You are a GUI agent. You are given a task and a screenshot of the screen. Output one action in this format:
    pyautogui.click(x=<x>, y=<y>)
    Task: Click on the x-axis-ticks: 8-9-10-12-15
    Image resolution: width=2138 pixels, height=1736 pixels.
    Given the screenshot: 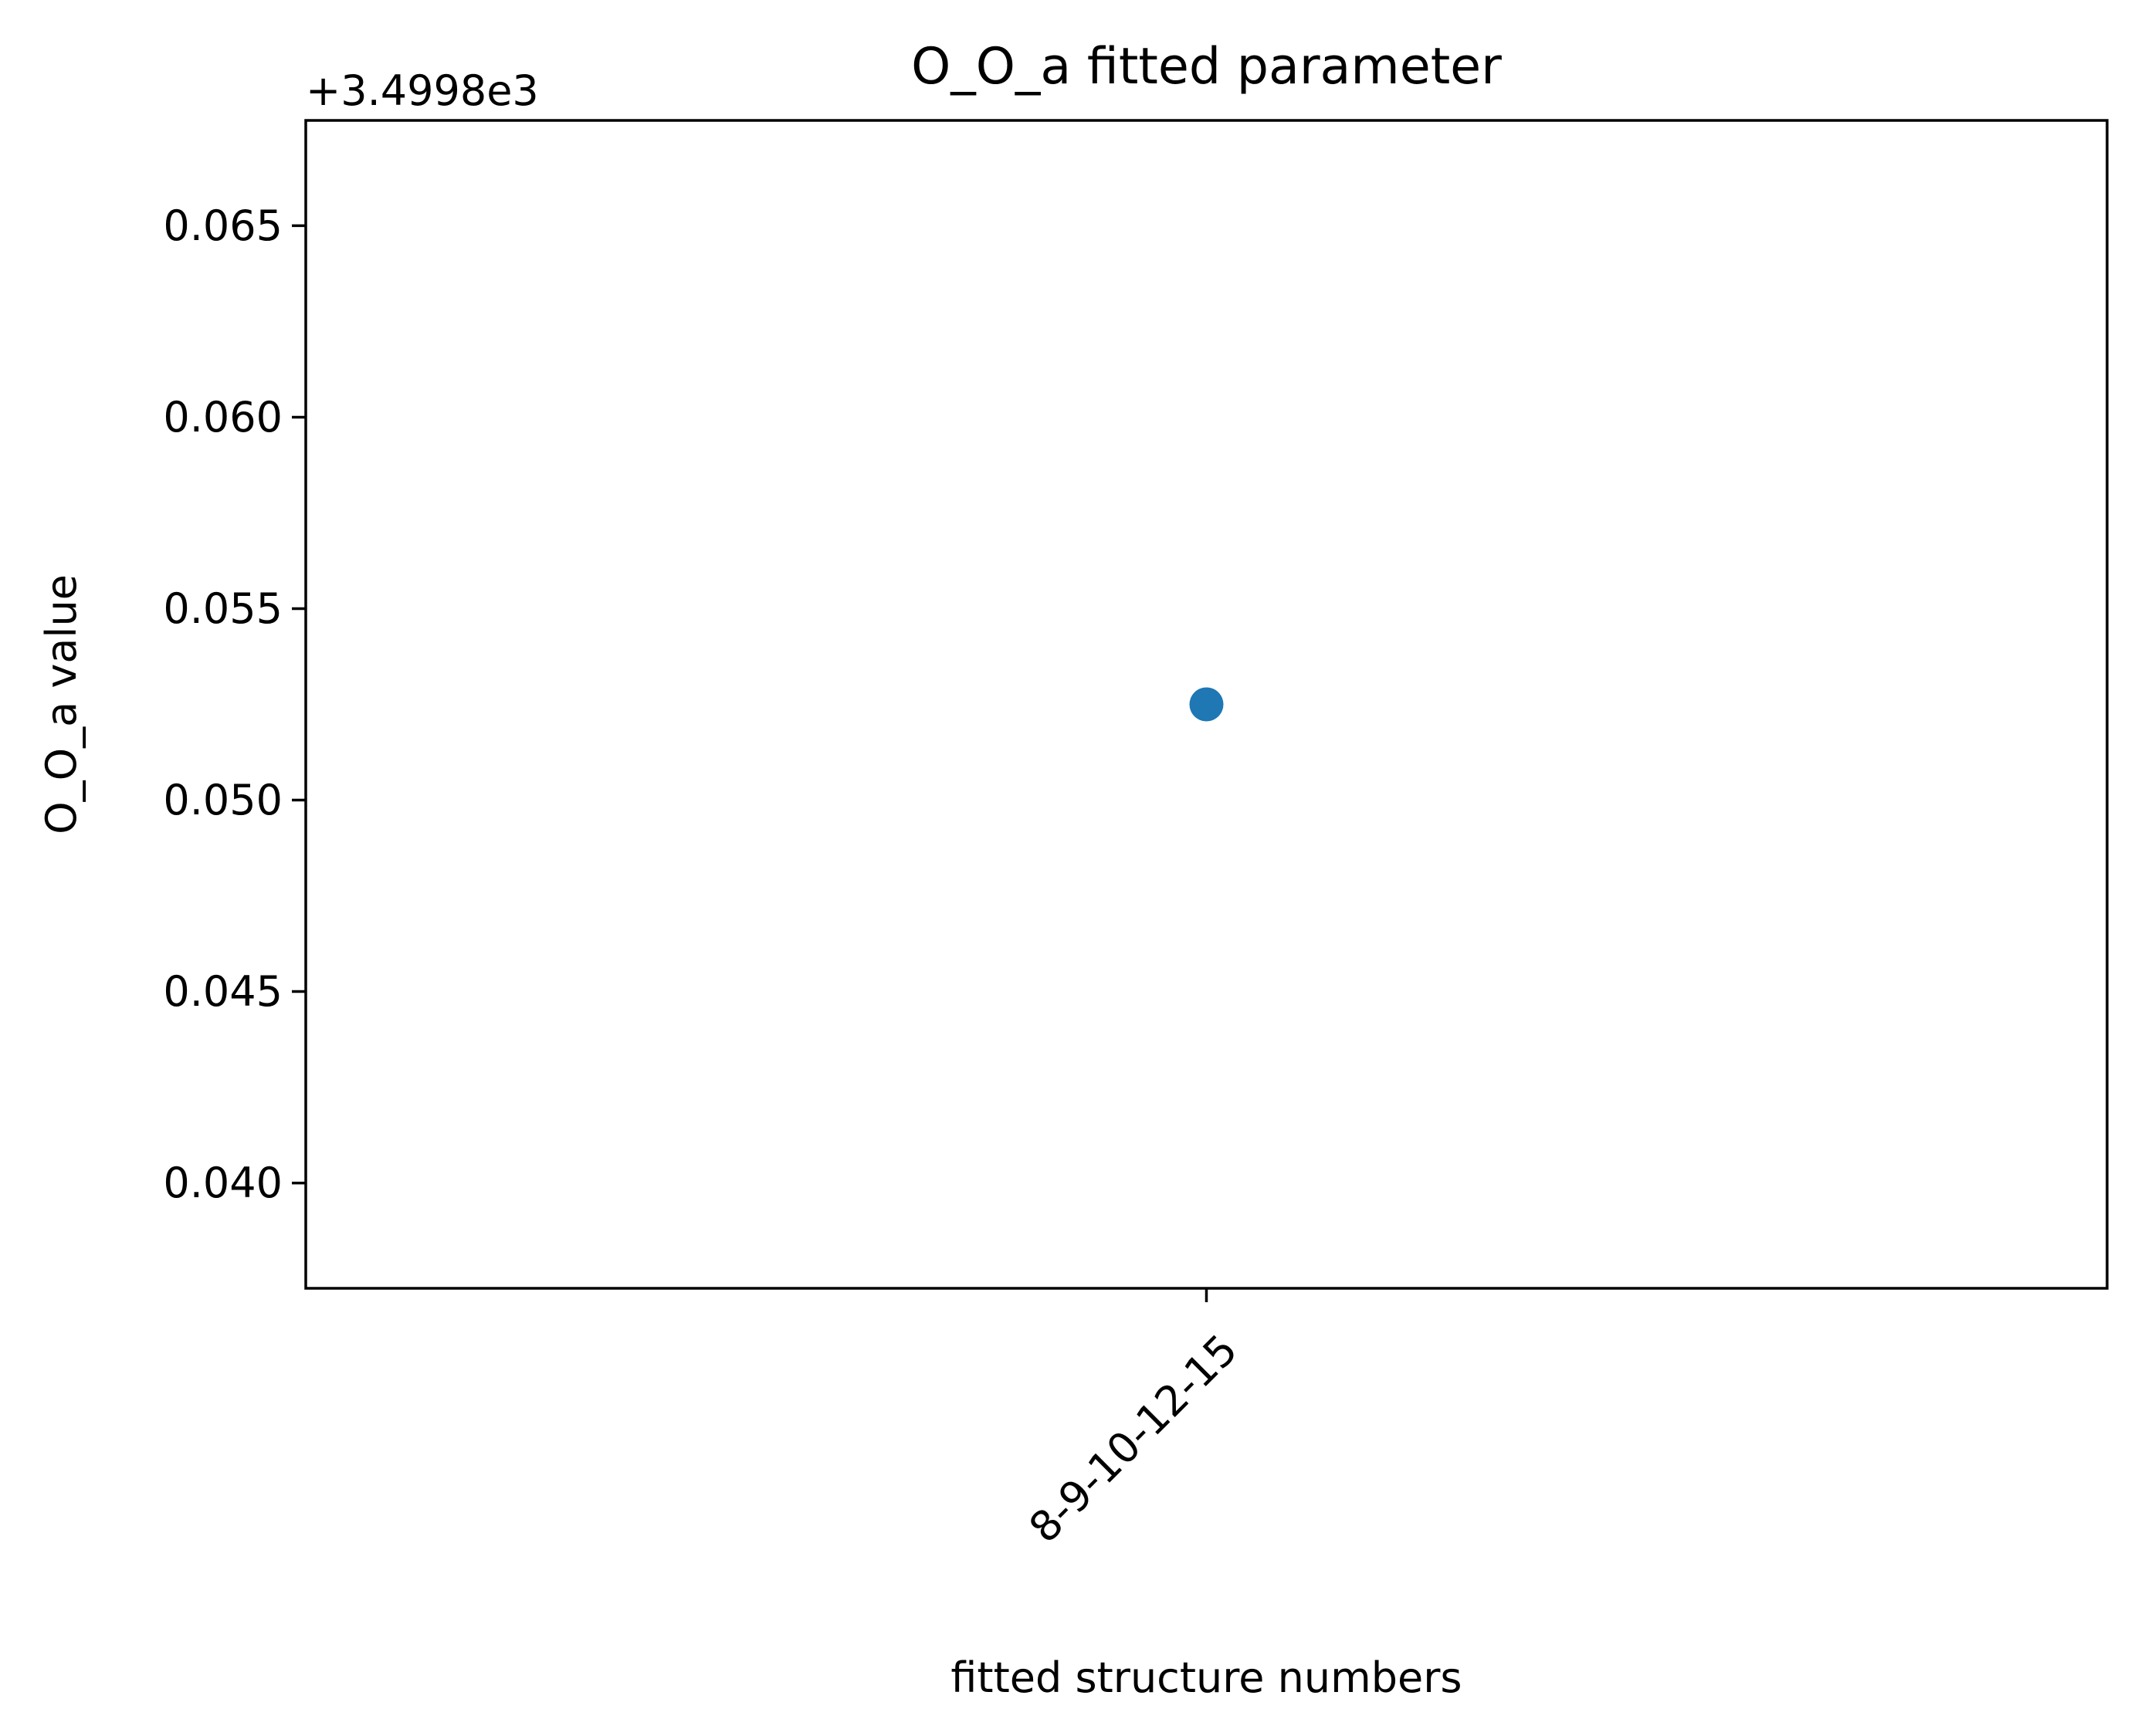 What is the action you would take?
    pyautogui.click(x=1133, y=1420)
    